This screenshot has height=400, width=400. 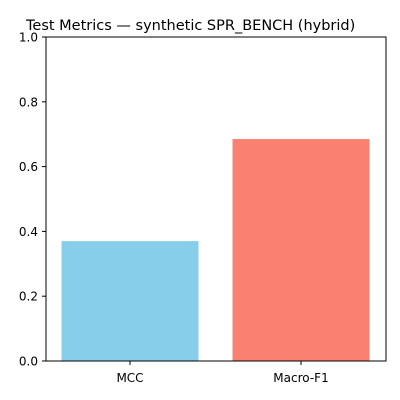 What do you see at coordinates (28, 362) in the screenshot?
I see `y-tick-label: 0.0` at bounding box center [28, 362].